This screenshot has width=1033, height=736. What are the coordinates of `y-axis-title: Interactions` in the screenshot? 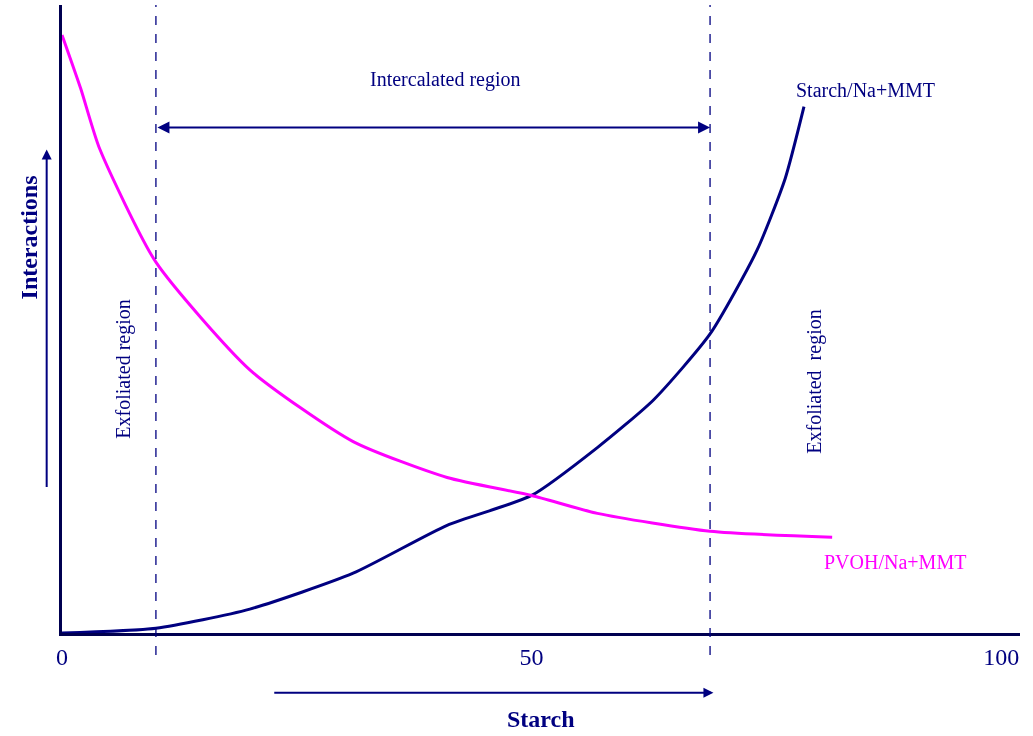 It's located at (28, 237).